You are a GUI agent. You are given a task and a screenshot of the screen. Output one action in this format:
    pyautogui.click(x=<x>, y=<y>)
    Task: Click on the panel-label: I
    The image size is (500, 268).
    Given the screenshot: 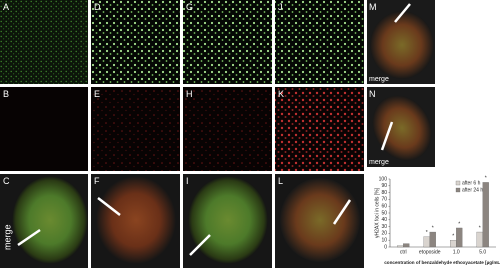 What is the action you would take?
    pyautogui.click(x=187, y=181)
    